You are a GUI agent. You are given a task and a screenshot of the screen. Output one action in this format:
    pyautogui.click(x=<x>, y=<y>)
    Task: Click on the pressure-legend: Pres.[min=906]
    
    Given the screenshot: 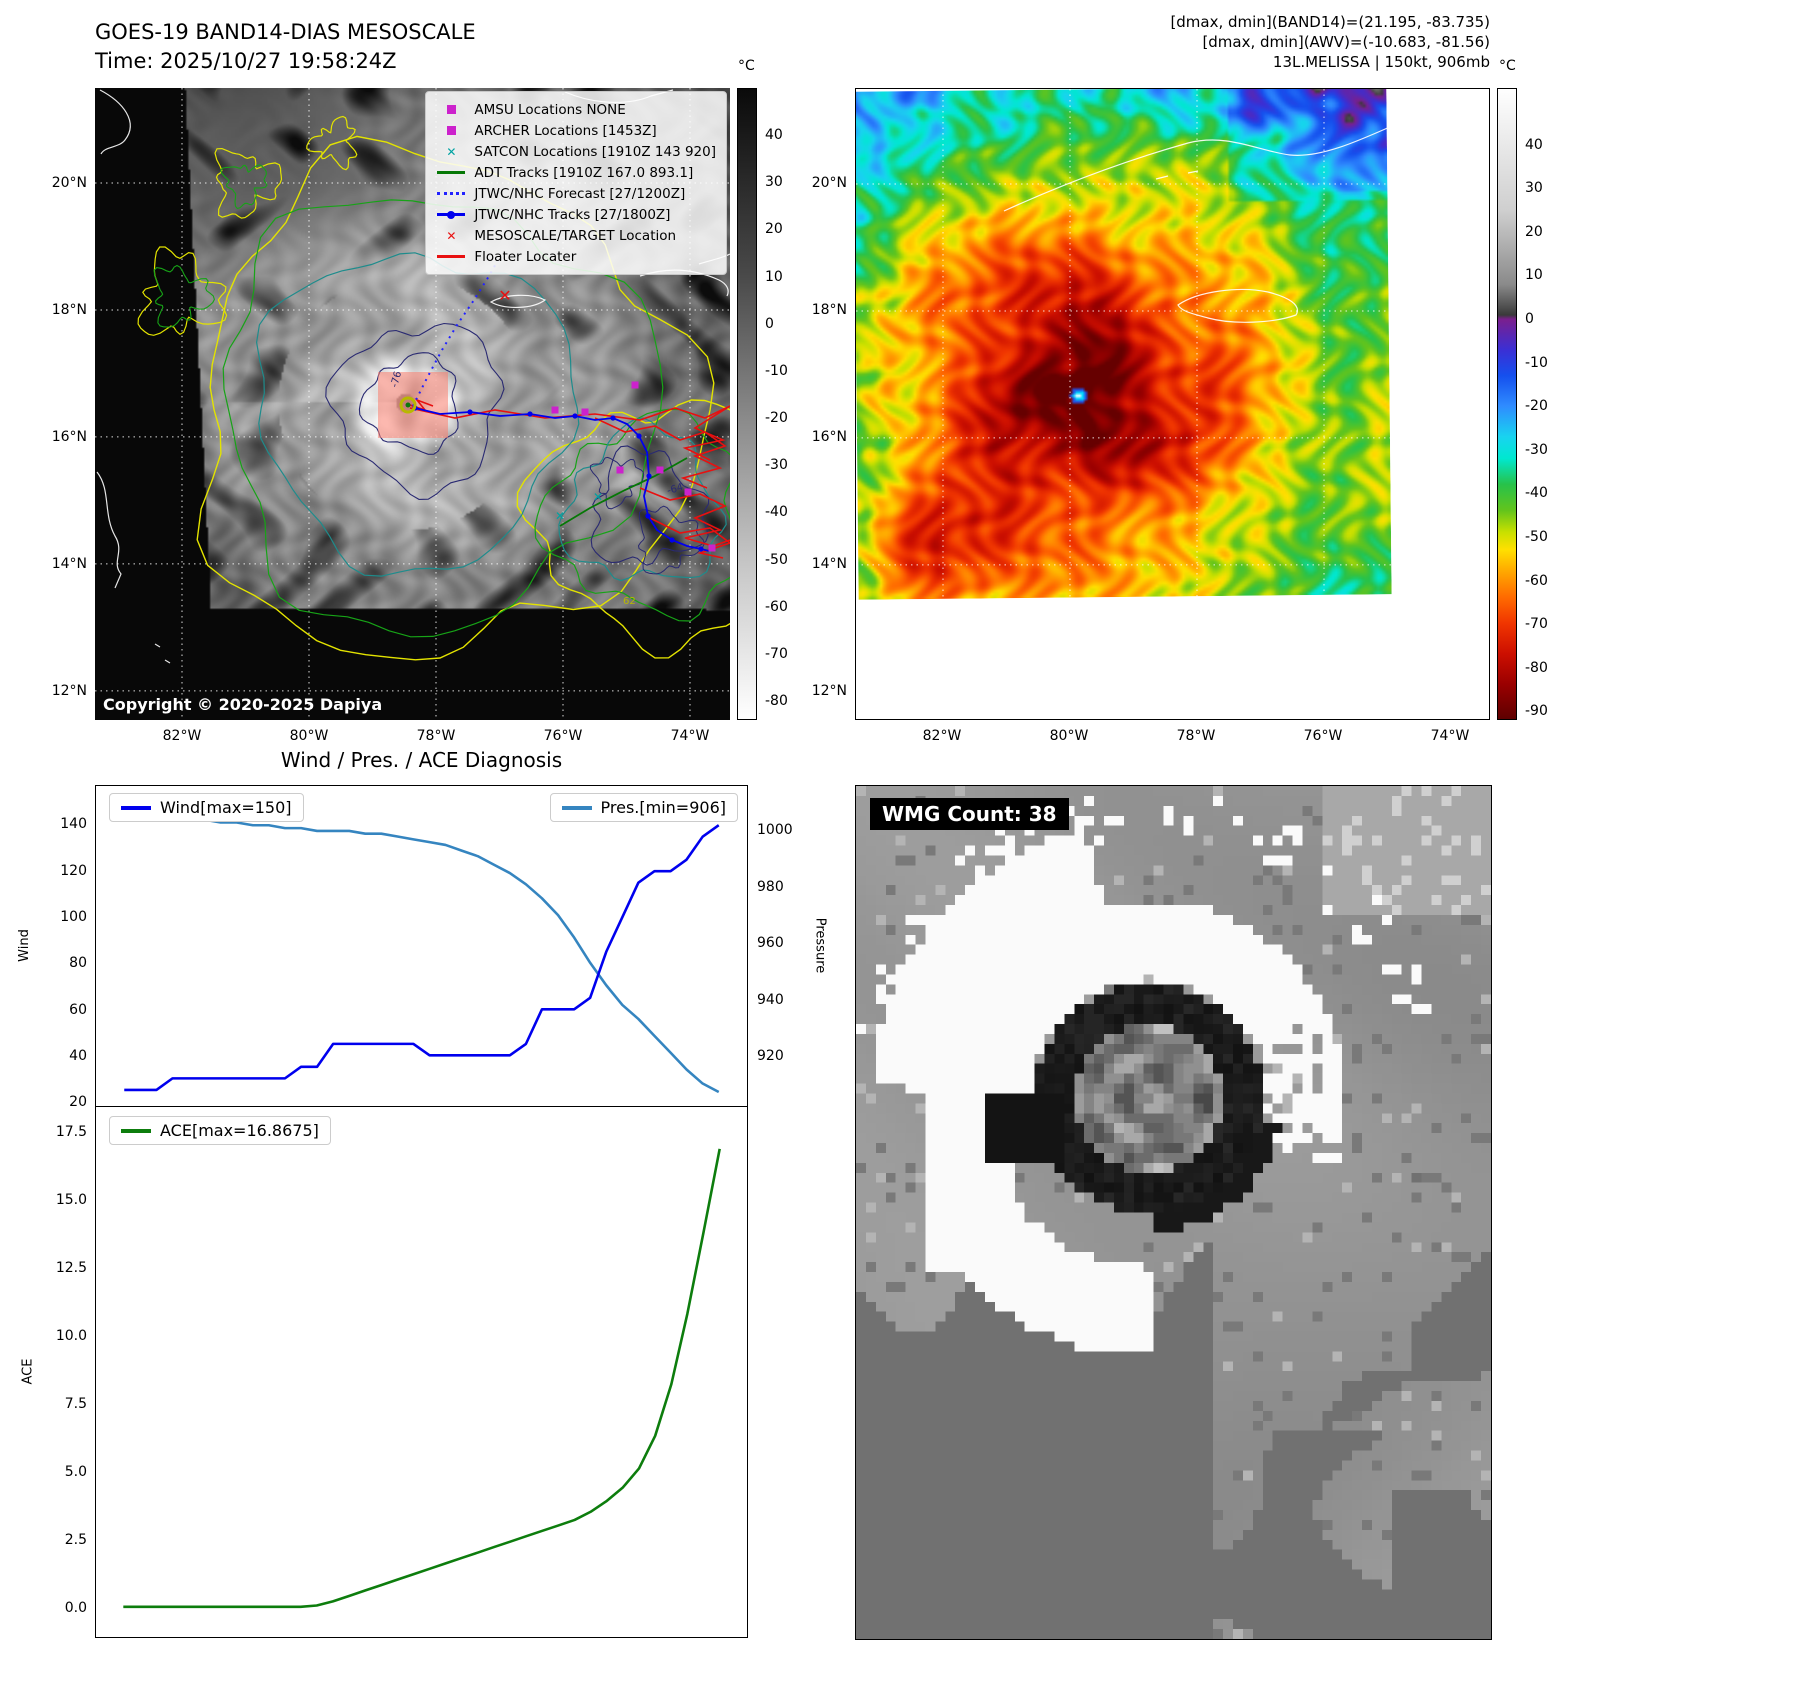 What is the action you would take?
    pyautogui.click(x=643, y=807)
    